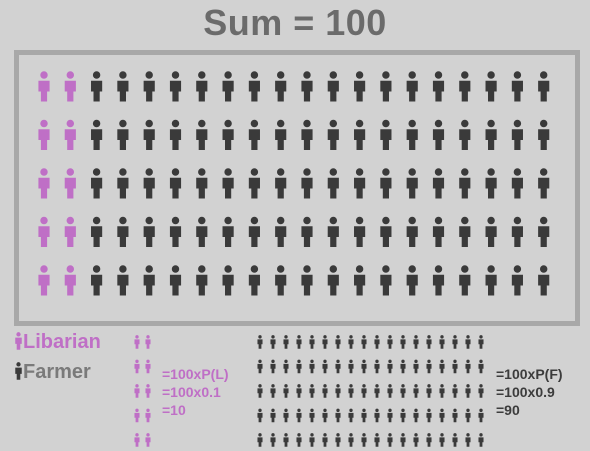 This screenshot has height=451, width=590. I want to click on legend-farmer: Farmer, so click(52, 372).